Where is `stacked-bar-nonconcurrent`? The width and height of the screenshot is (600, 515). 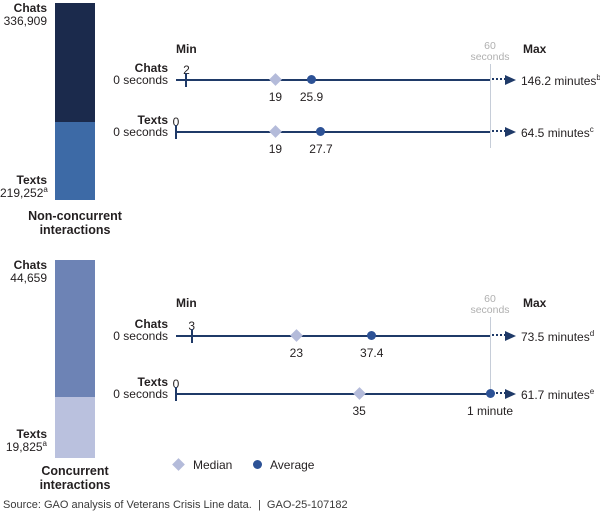
stacked-bar-nonconcurrent is located at coordinates (75, 101).